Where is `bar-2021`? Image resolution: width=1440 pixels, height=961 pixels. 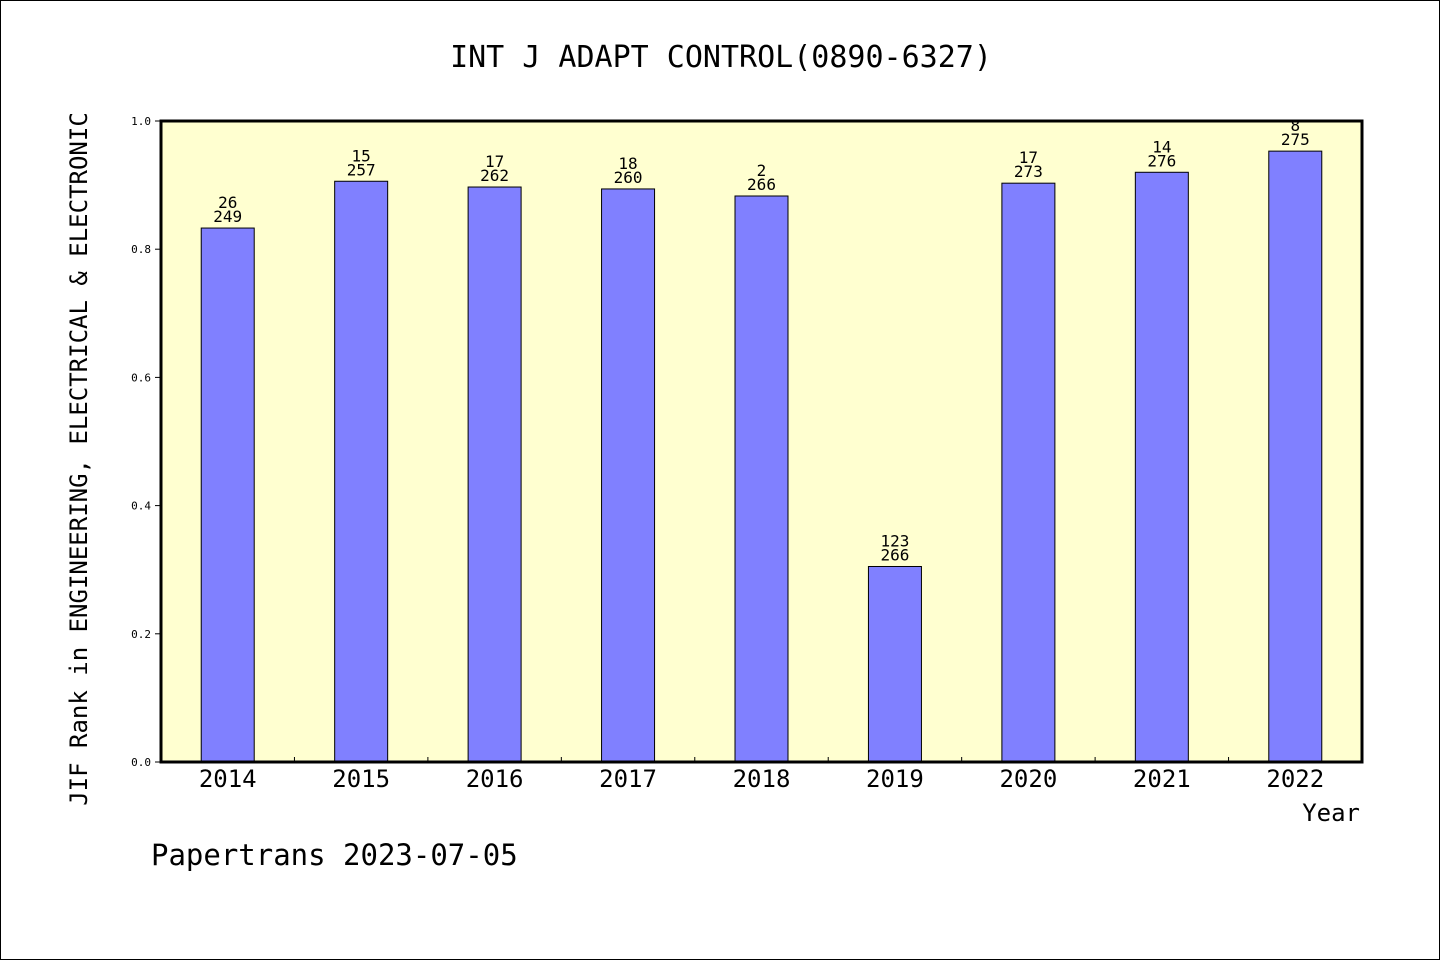 bar-2021 is located at coordinates (1161, 467).